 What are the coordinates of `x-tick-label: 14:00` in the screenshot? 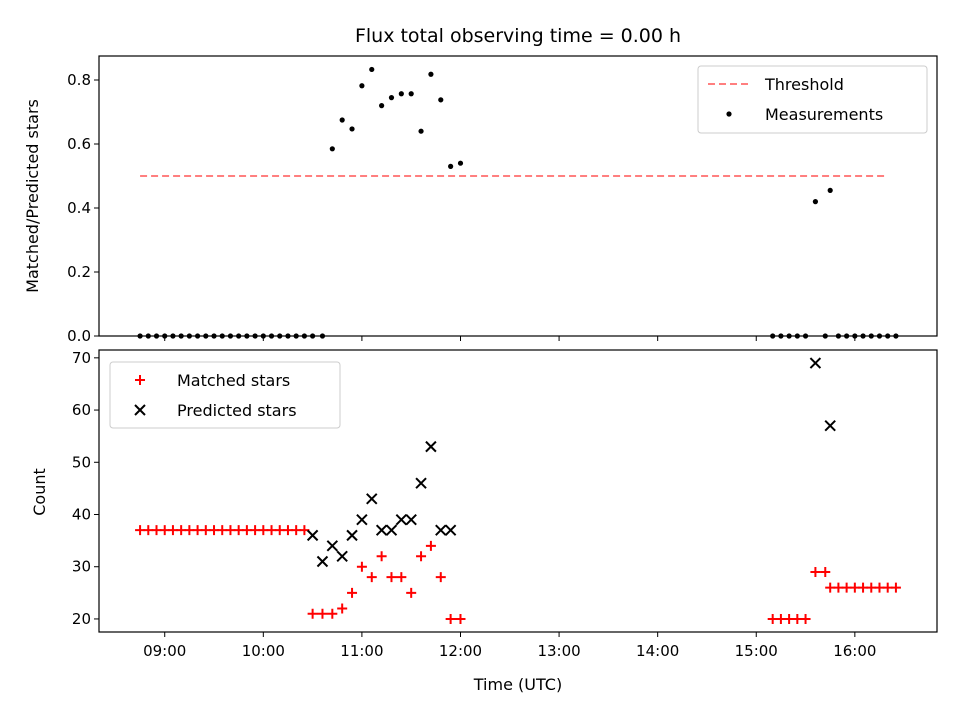 It's located at (657, 651).